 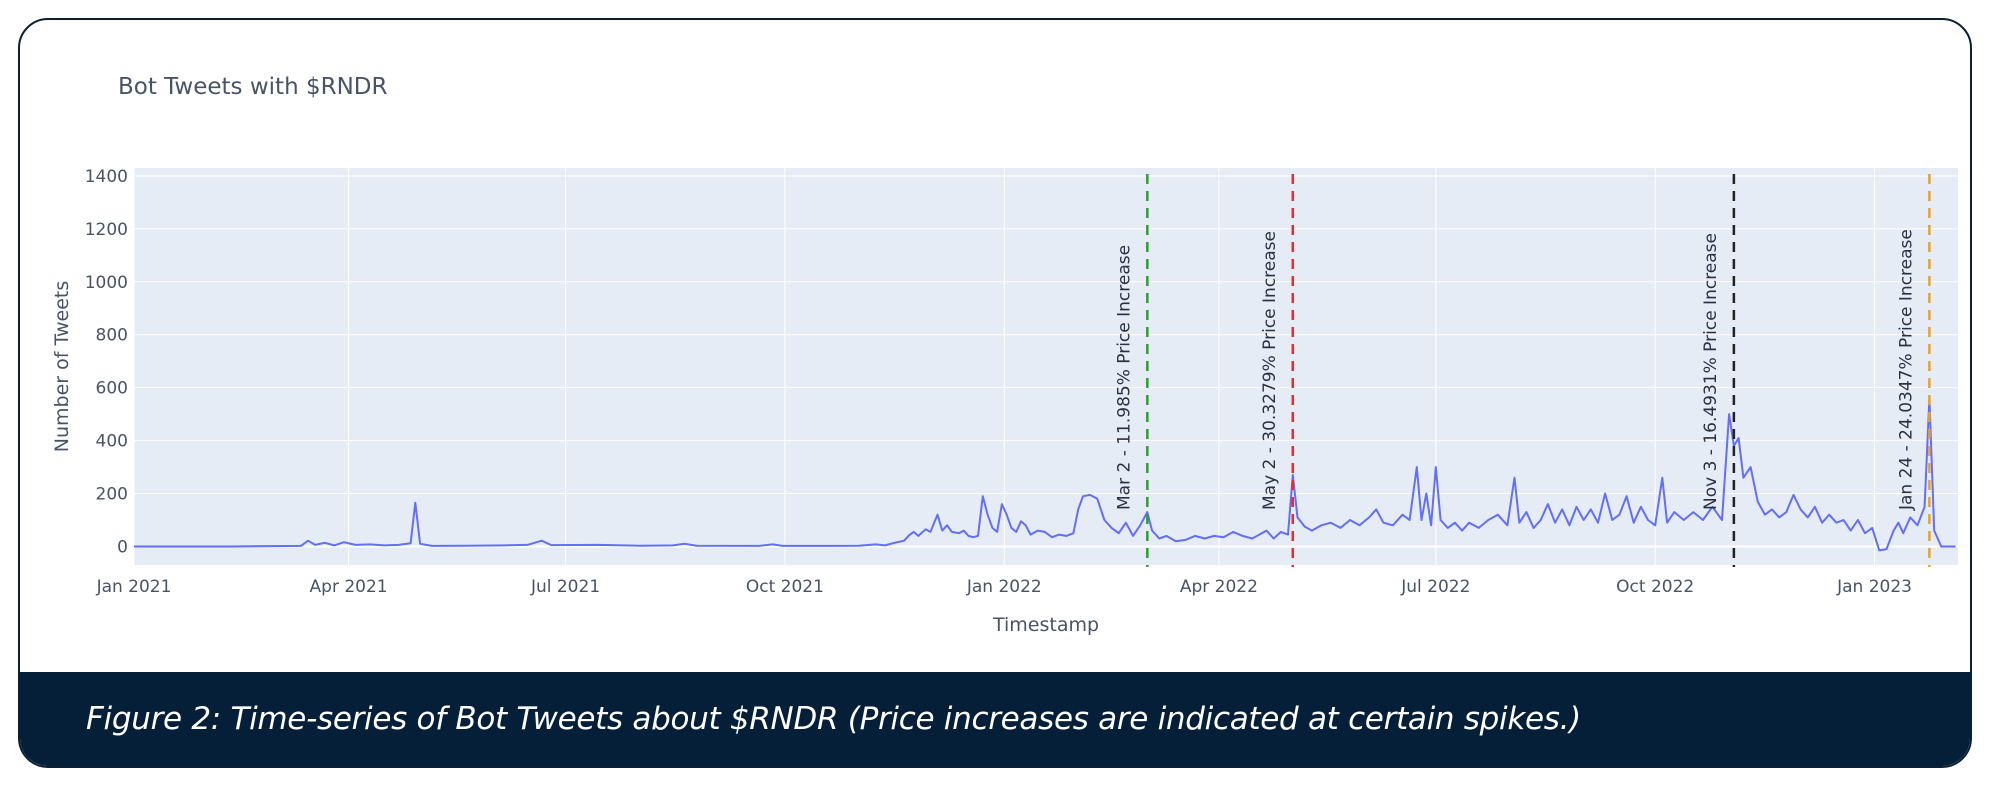 I want to click on annotation-label: Jan 24 - 24.0347% Price Increase, so click(x=1906, y=370).